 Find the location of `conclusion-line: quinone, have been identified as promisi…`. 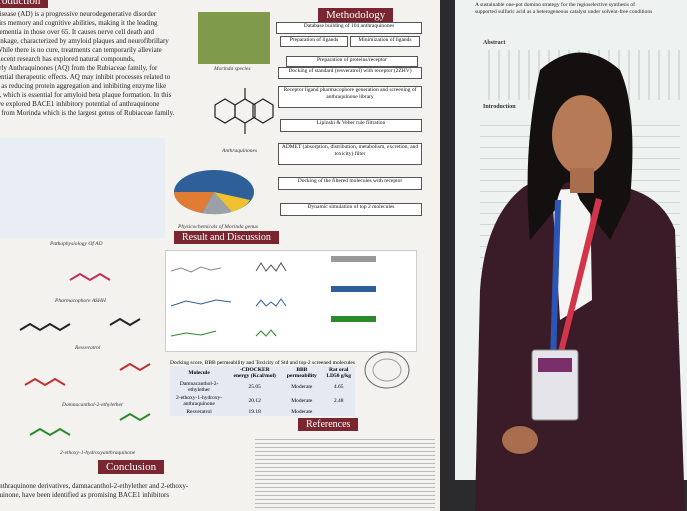

conclusion-line: quinone, have been identified as promisi… is located at coordinates (85, 495).